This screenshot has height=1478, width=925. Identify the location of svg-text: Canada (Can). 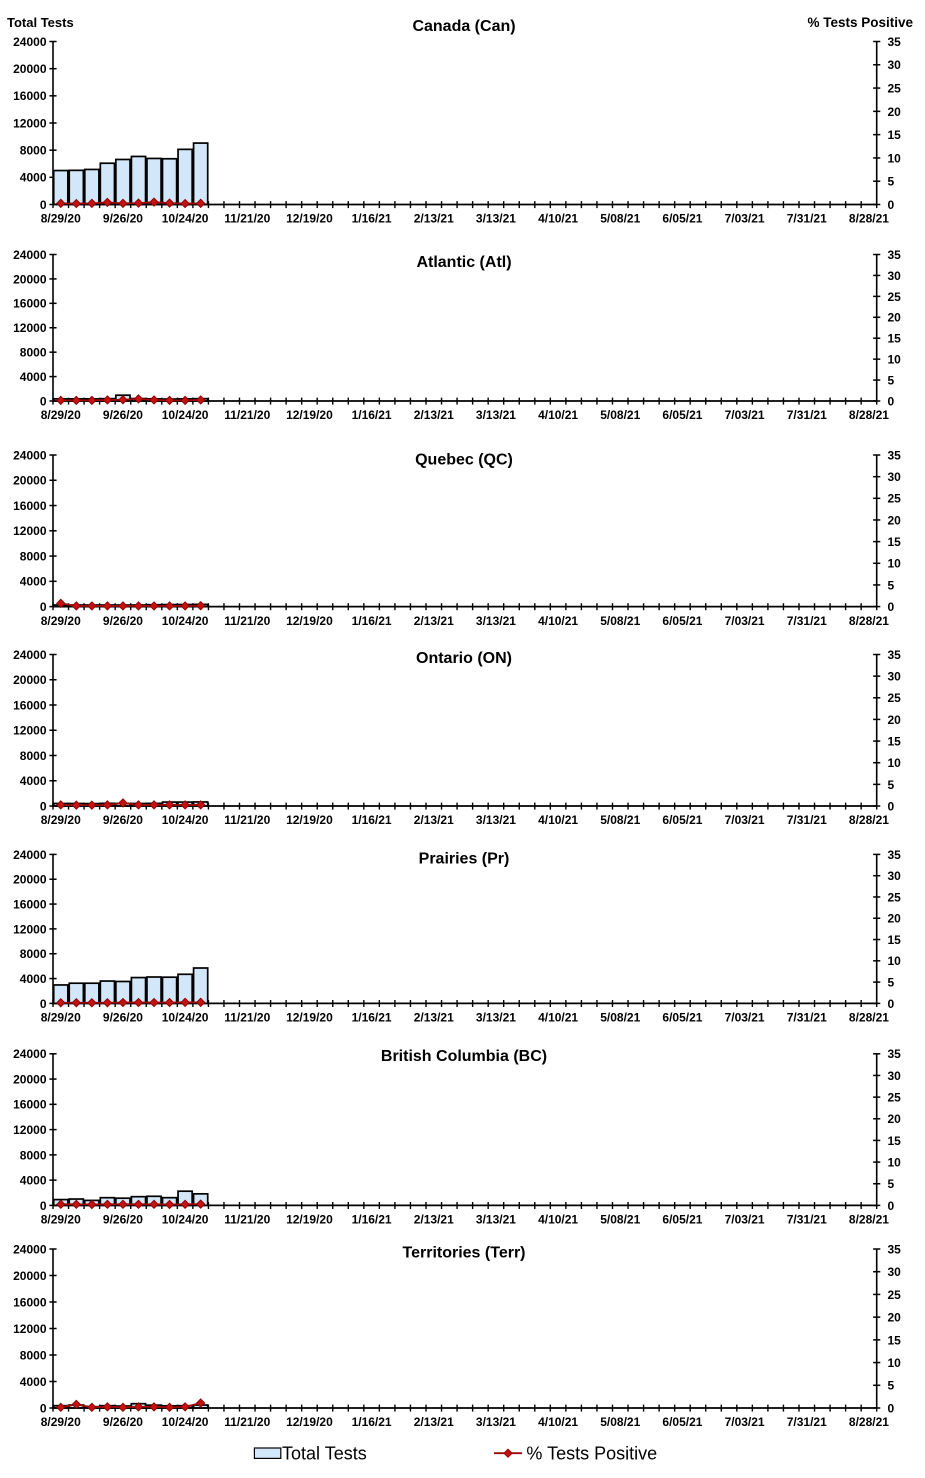
(463, 26).